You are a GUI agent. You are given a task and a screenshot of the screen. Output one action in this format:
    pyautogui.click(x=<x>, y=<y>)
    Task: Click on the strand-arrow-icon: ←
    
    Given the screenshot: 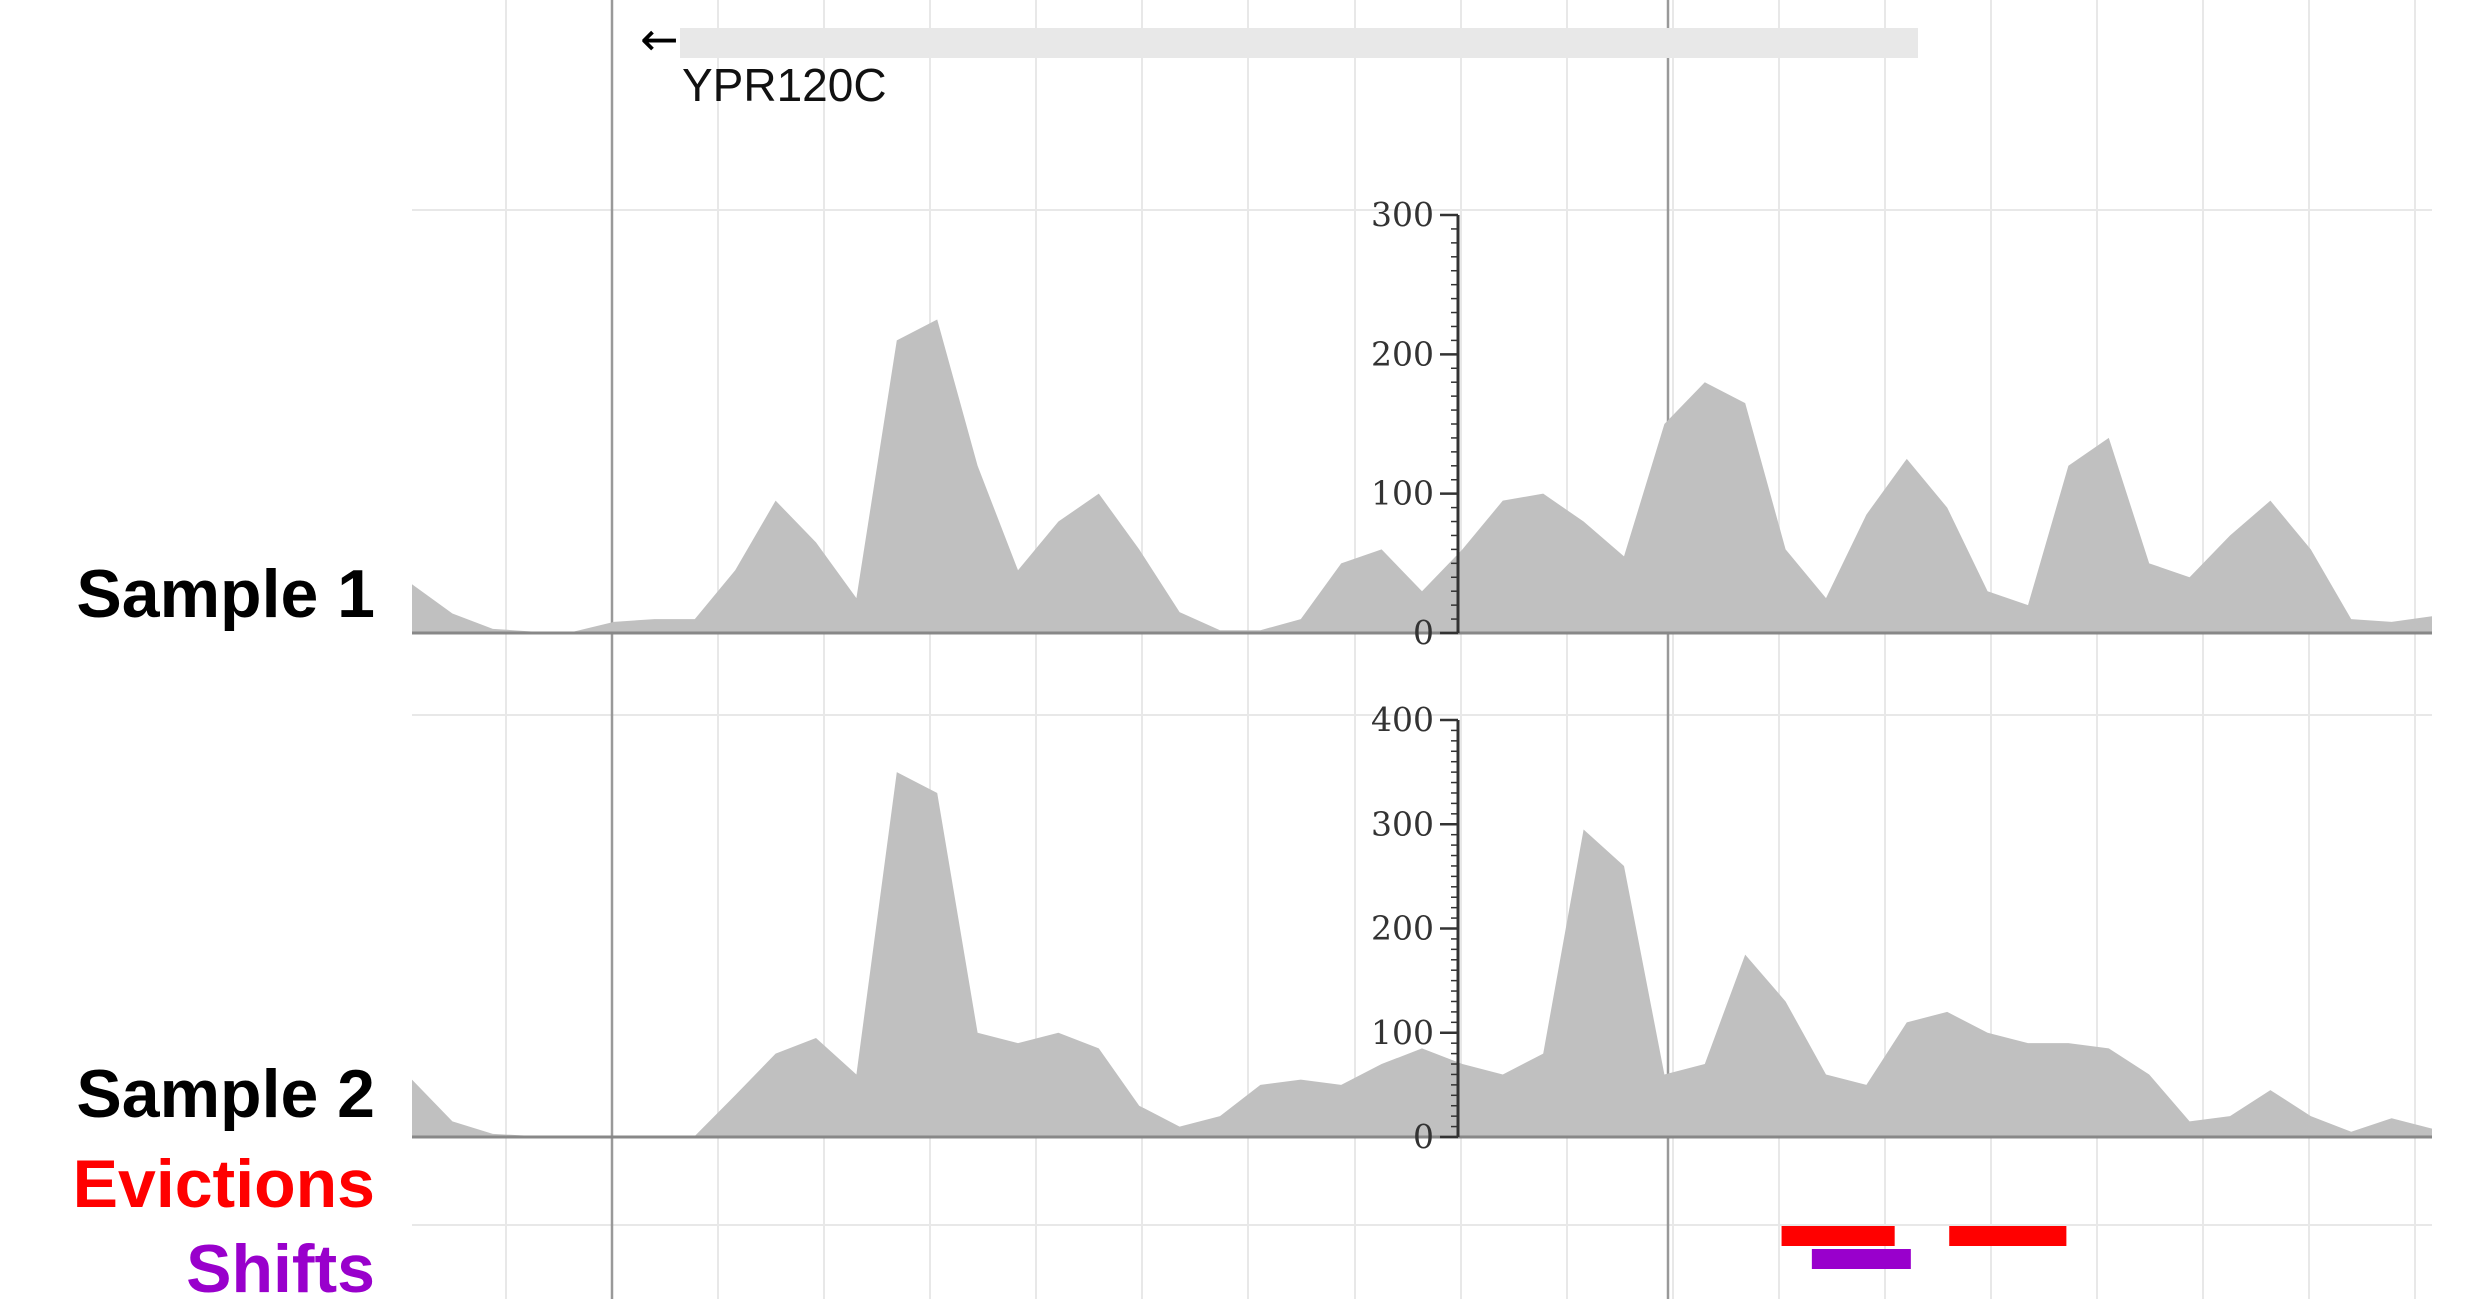 What is the action you would take?
    pyautogui.click(x=659, y=39)
    